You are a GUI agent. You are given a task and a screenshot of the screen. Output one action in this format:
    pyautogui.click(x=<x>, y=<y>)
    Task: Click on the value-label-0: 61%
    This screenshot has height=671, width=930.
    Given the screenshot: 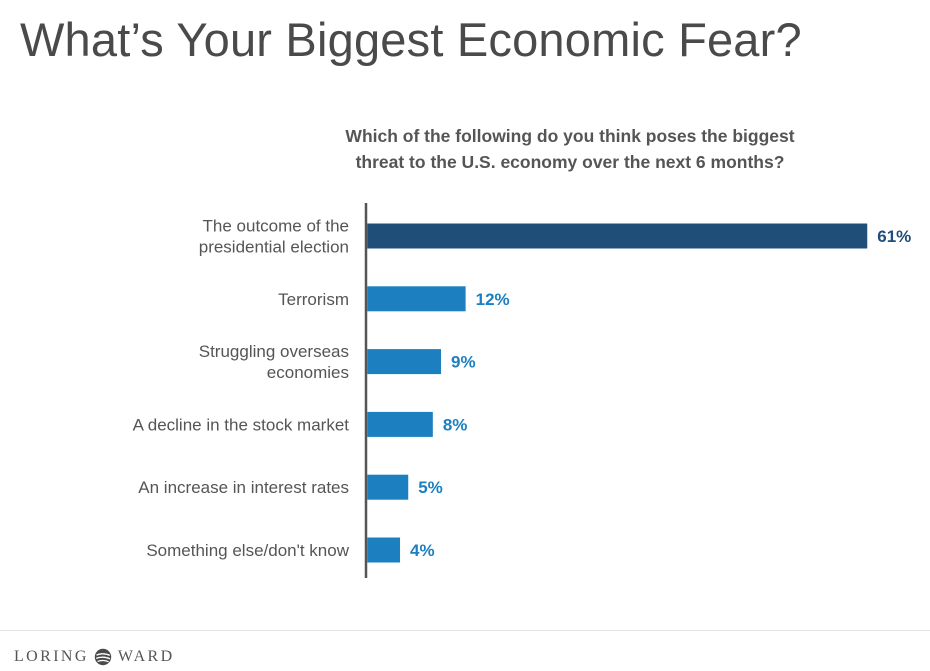 What is the action you would take?
    pyautogui.click(x=894, y=236)
    